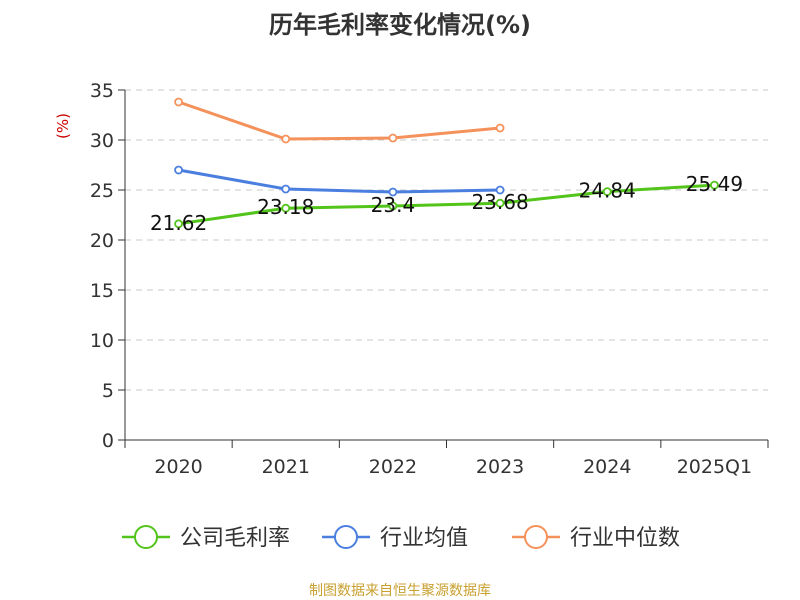 The height and width of the screenshot is (600, 800). Describe the element at coordinates (424, 538) in the screenshot. I see `legend-label: 行业均值` at that location.